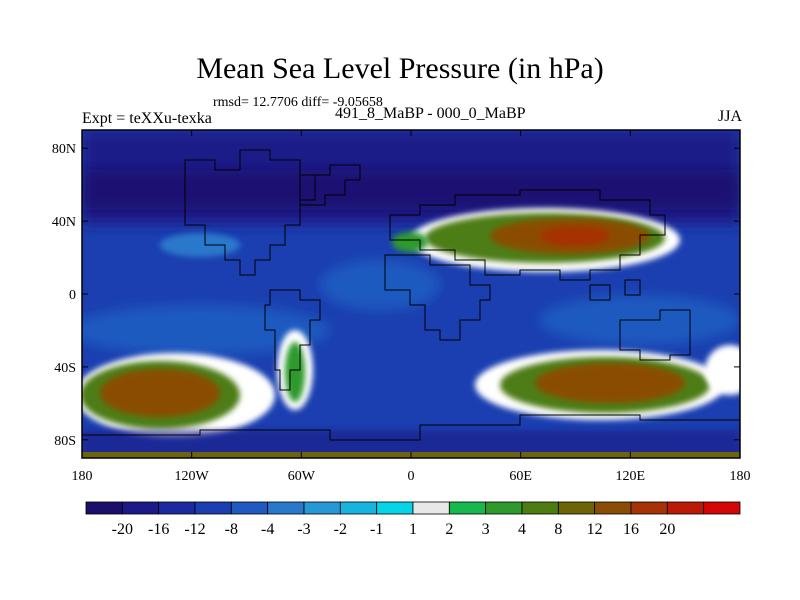 This screenshot has height=600, width=800. Describe the element at coordinates (595, 529) in the screenshot. I see `colorbar-label: 12` at that location.